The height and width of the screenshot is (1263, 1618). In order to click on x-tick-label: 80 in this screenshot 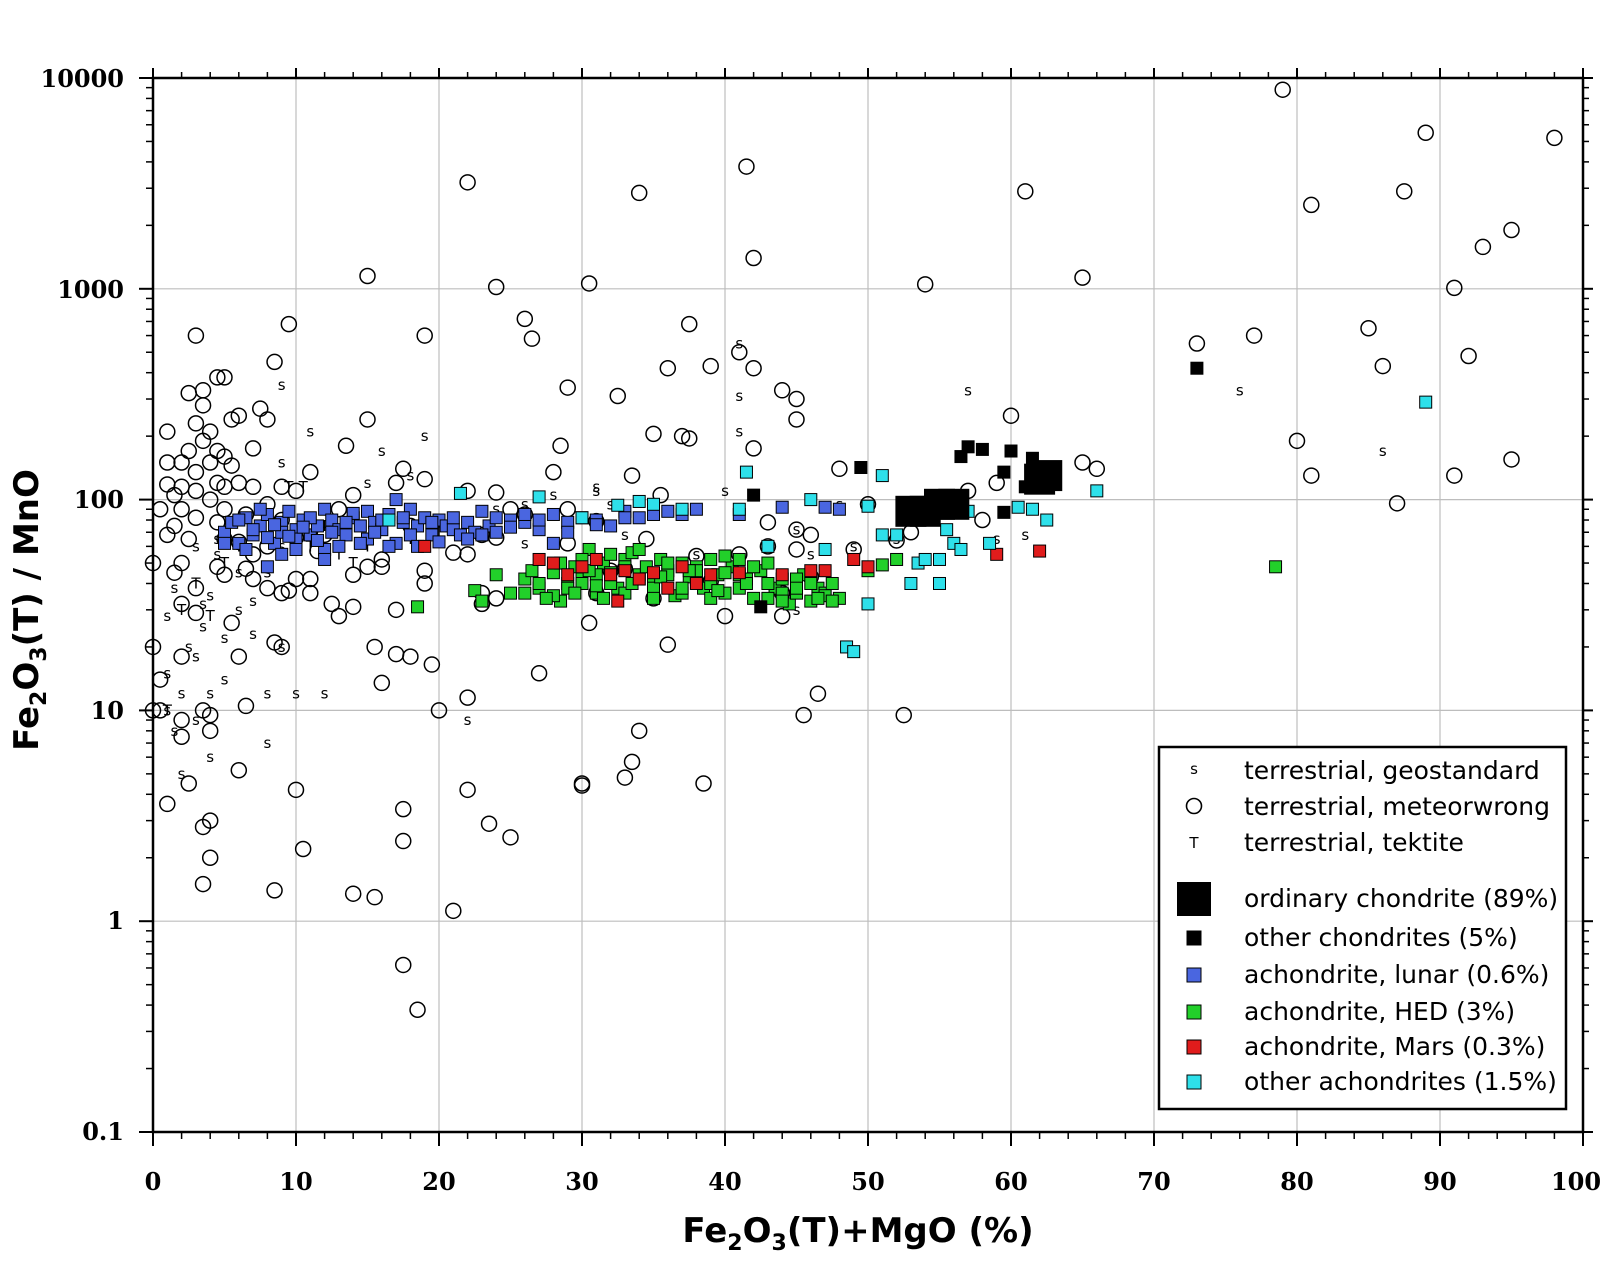, I will do `click(1296, 1181)`.